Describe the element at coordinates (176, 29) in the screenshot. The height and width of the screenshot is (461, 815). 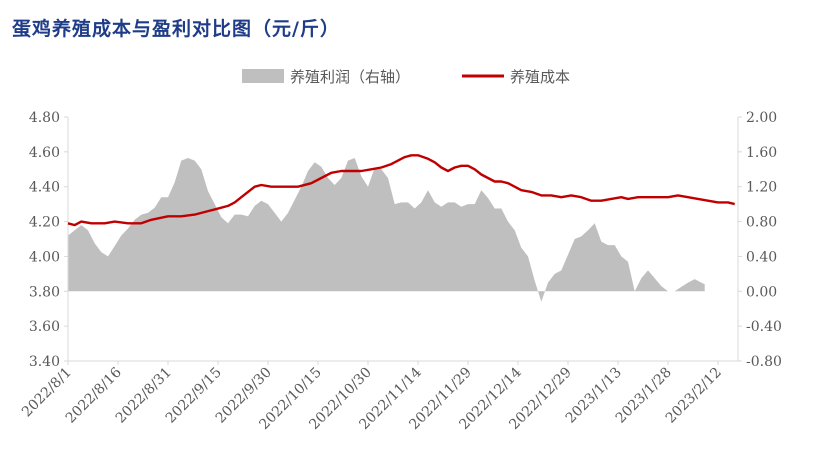
I see `chart-title: 蛋鸡养殖成本与盈利对比图（元/斤）` at that location.